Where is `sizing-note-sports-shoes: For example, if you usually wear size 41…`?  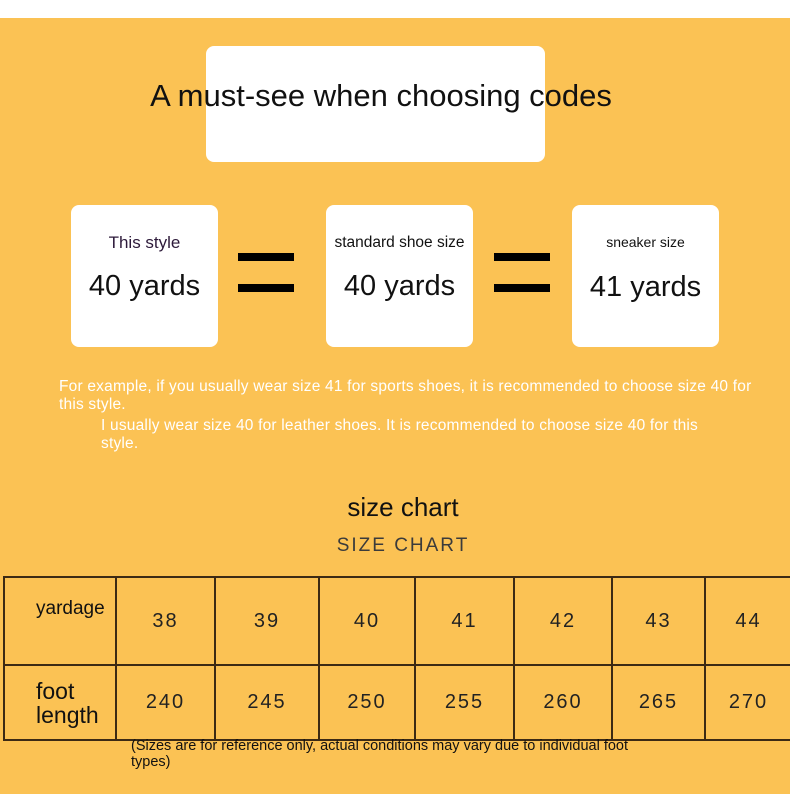 sizing-note-sports-shoes: For example, if you usually wear size 41… is located at coordinates (405, 395).